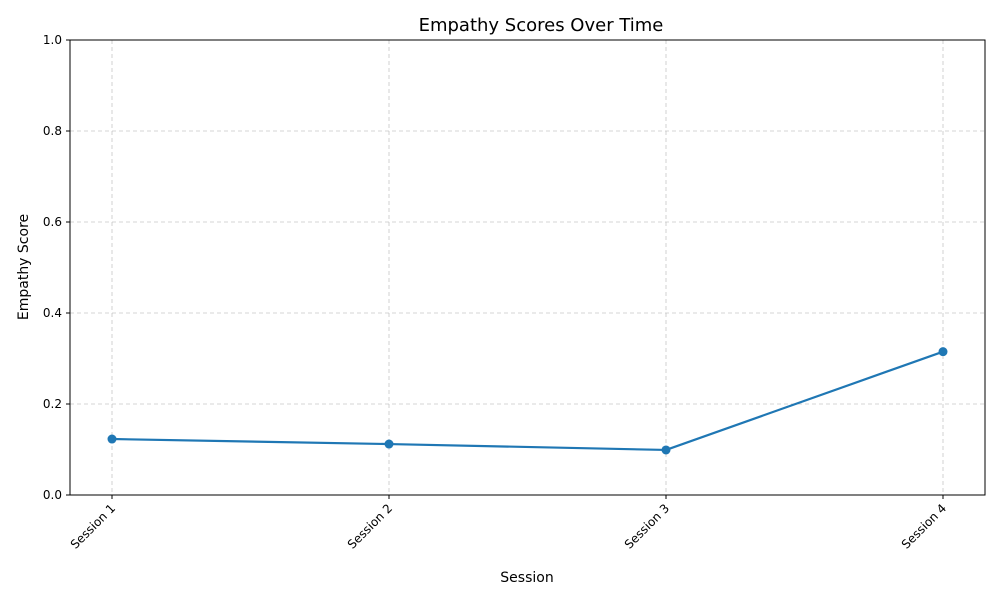 The height and width of the screenshot is (605, 1000). What do you see at coordinates (52, 131) in the screenshot?
I see `y-tick-label: 0.8` at bounding box center [52, 131].